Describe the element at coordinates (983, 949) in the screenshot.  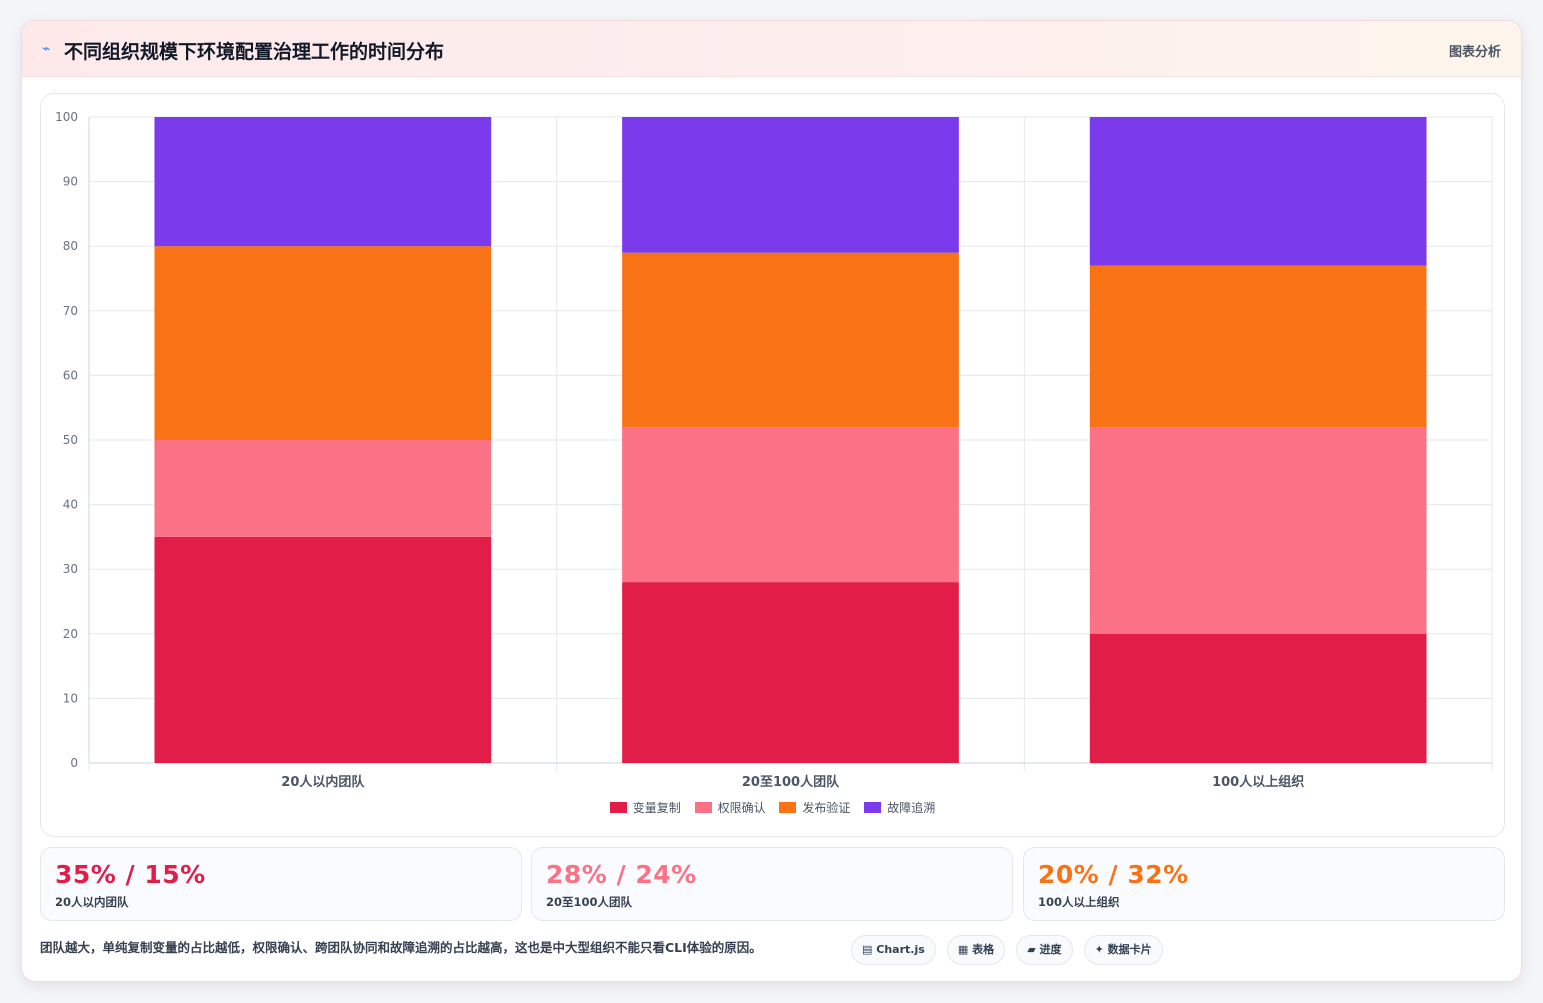
I see `chip-label: 表格` at that location.